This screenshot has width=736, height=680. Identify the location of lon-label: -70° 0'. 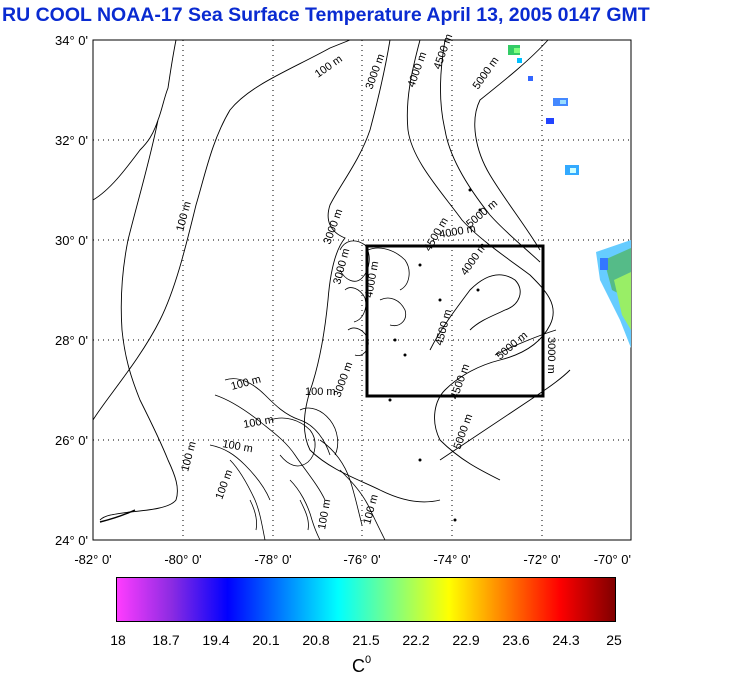
(612, 559).